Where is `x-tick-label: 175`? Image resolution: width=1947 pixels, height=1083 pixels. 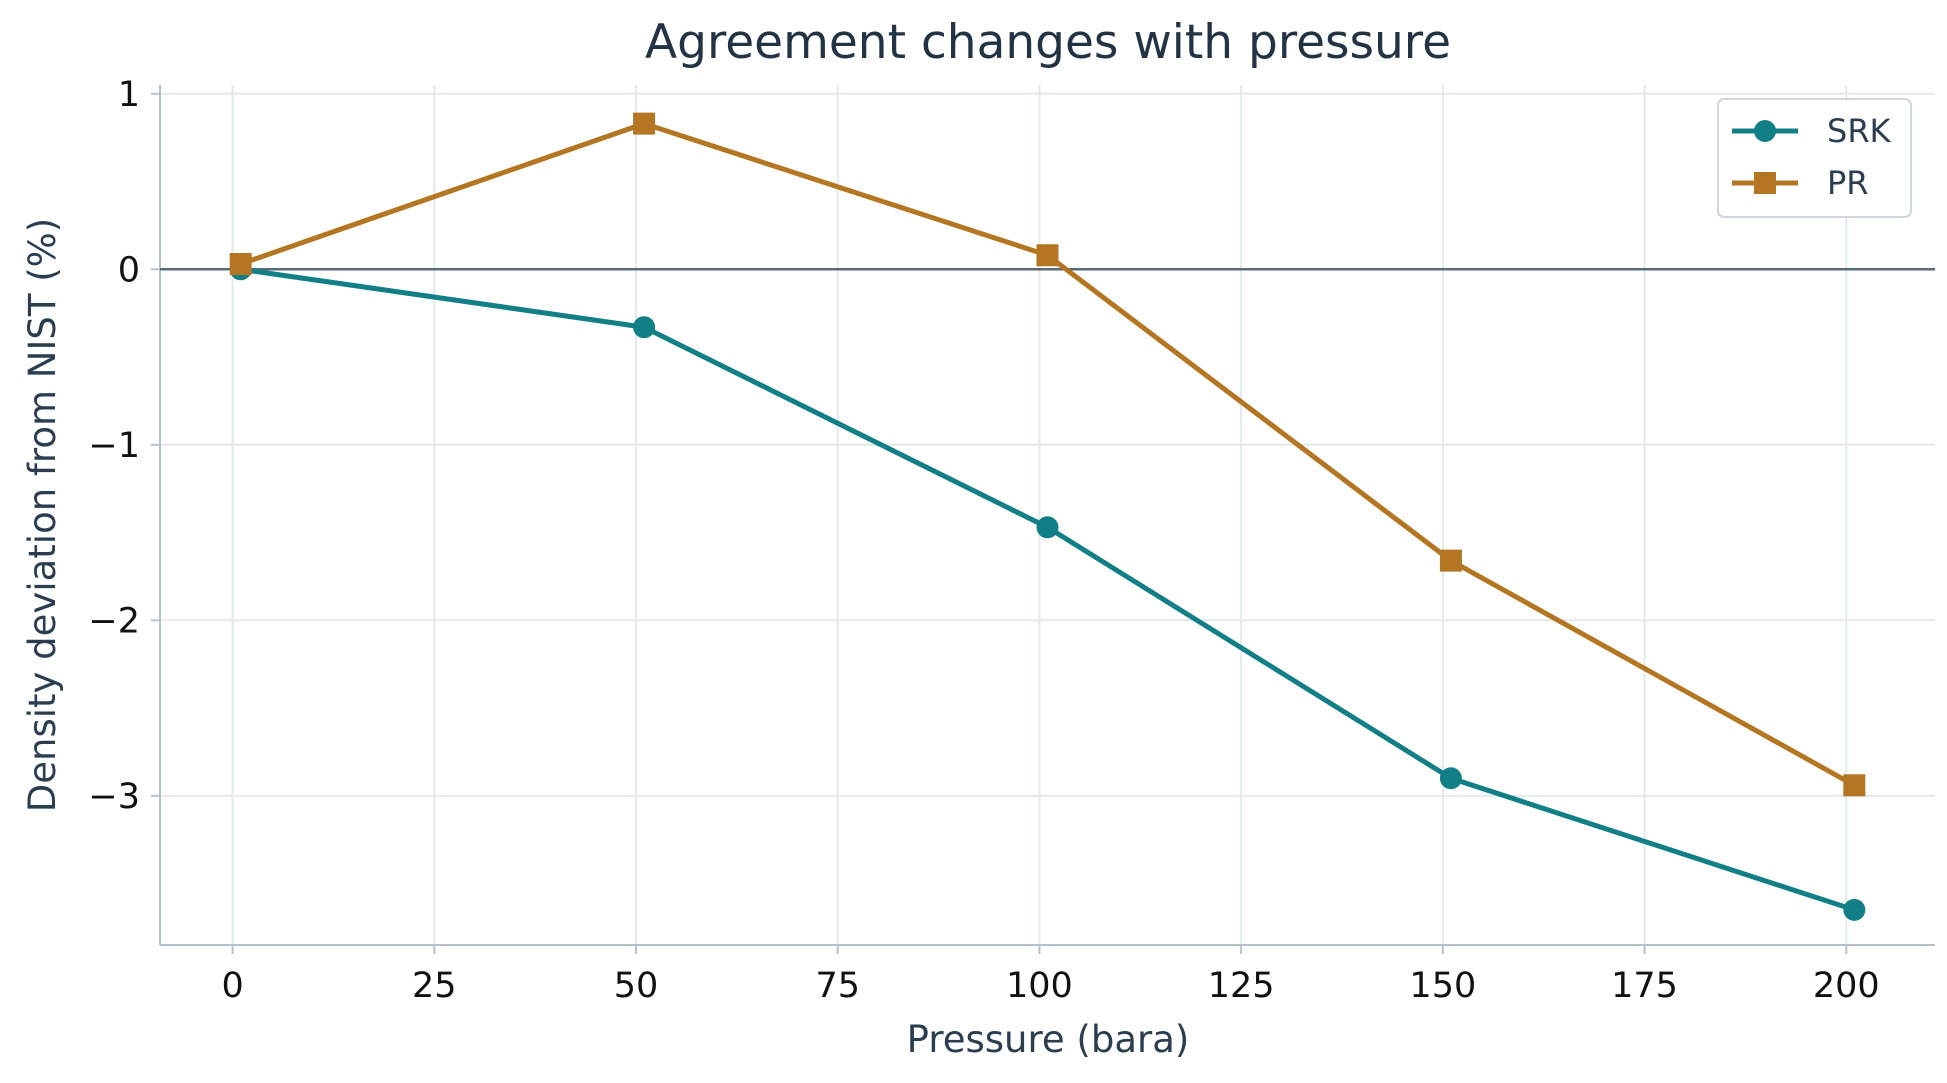
x-tick-label: 175 is located at coordinates (1644, 986).